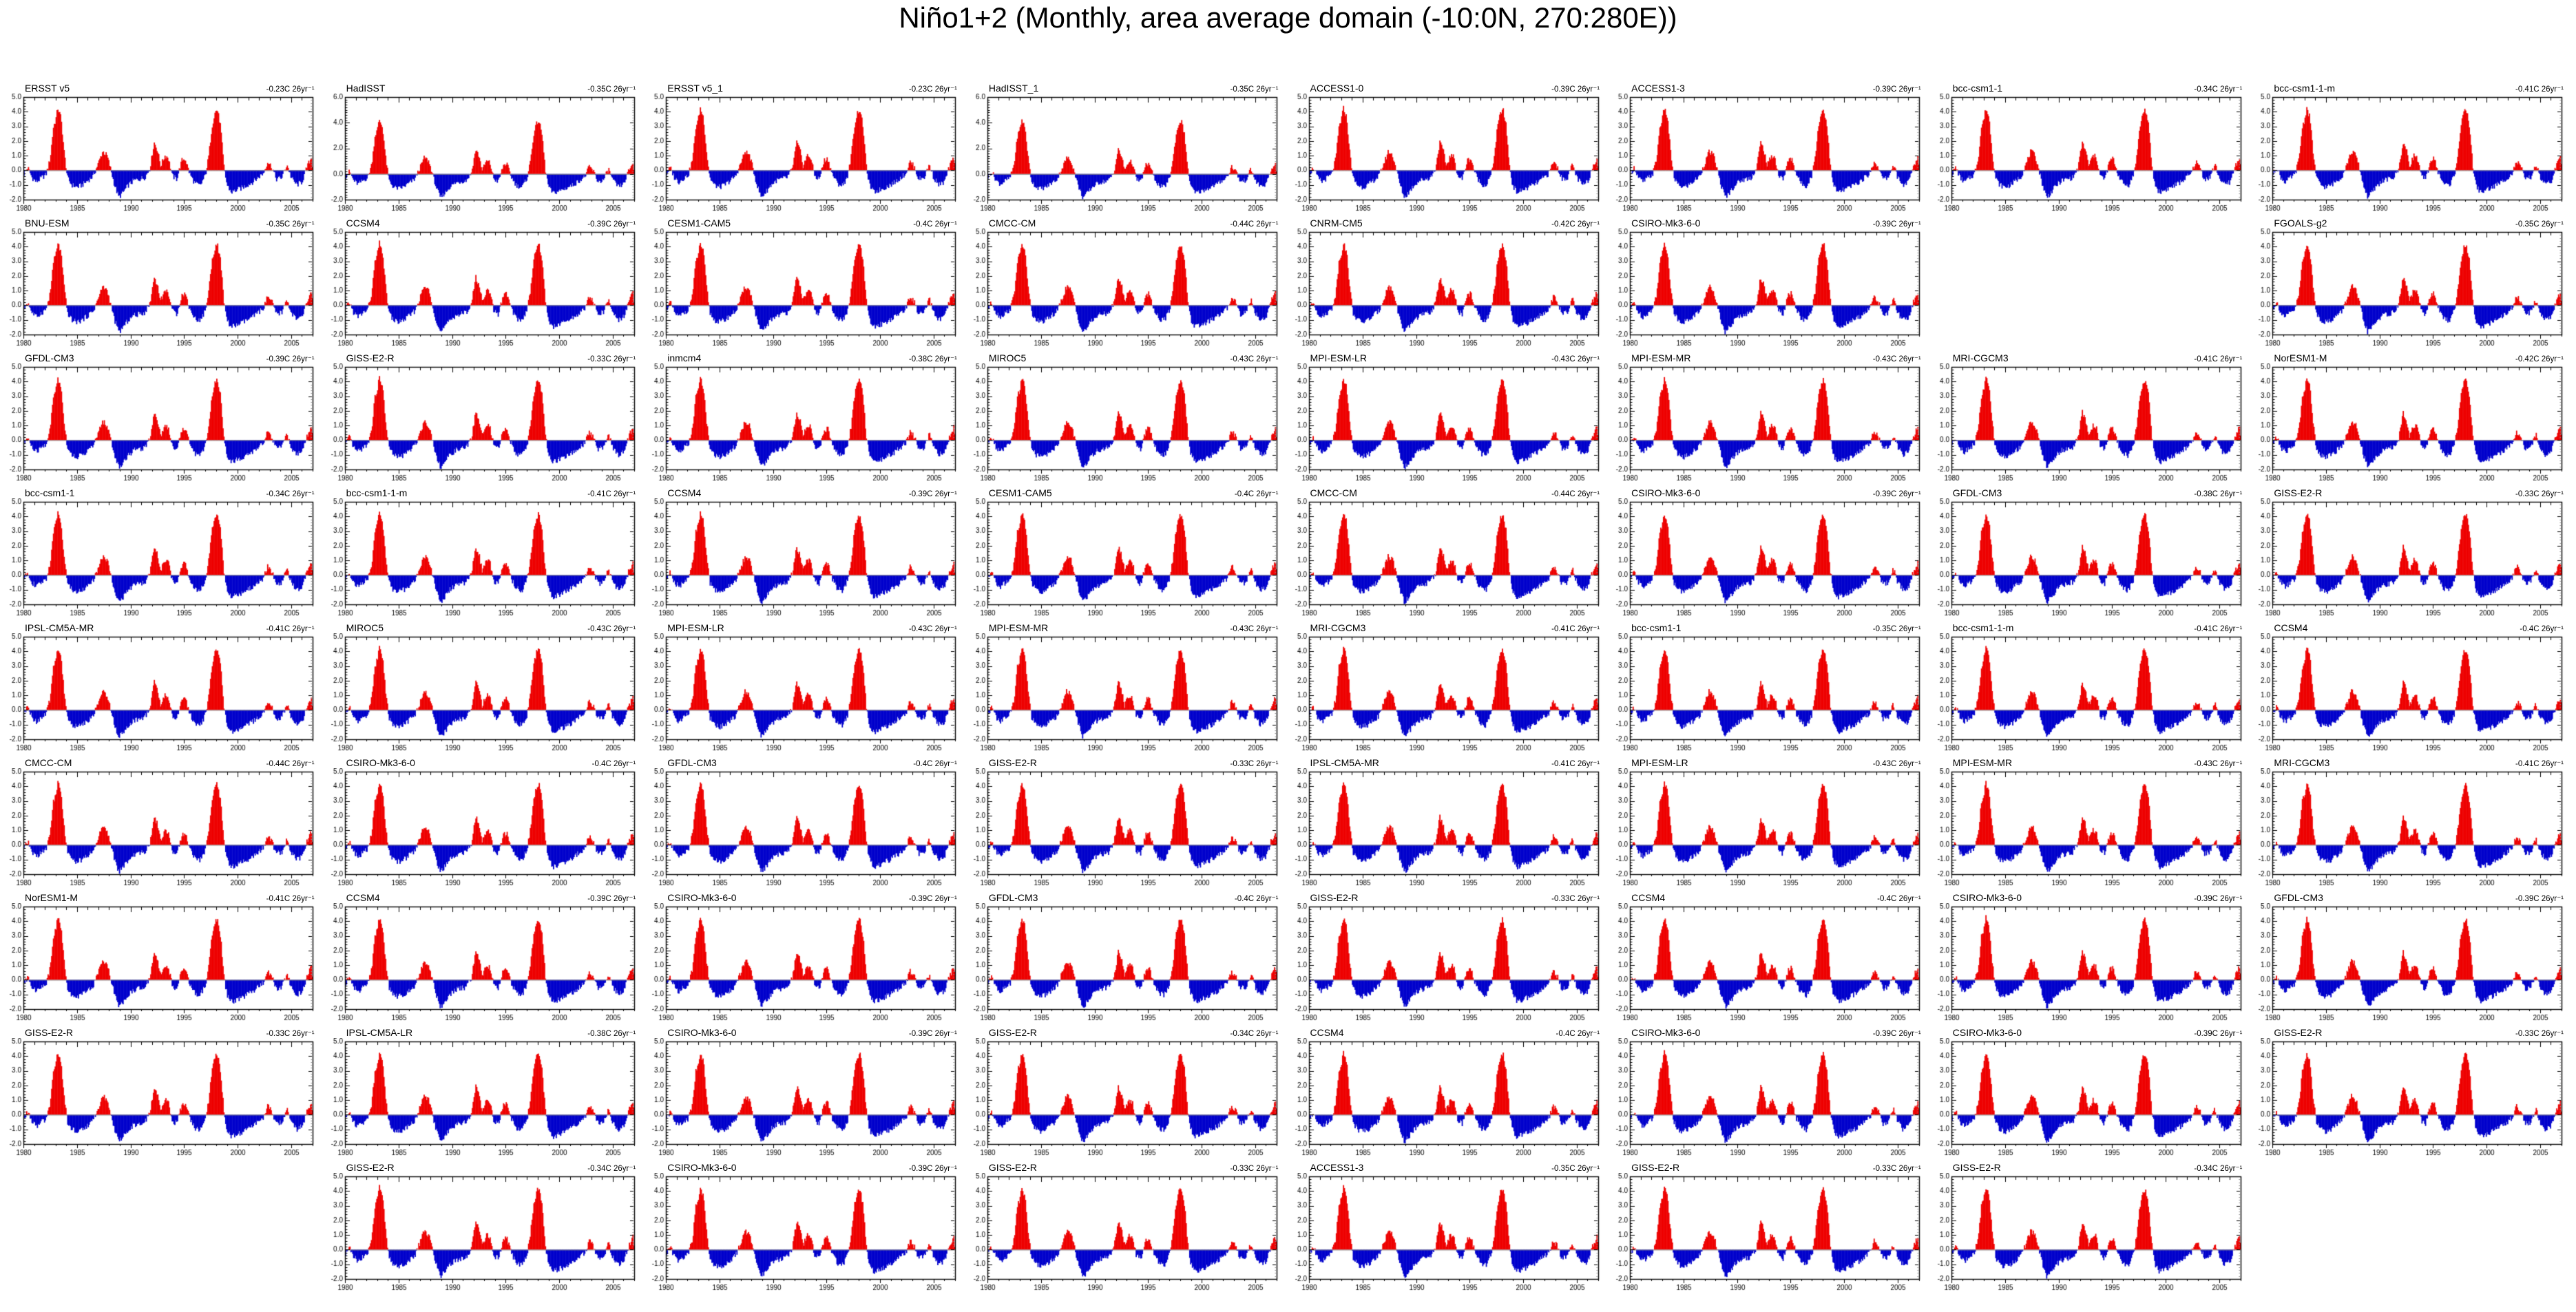 The width and height of the screenshot is (2576, 1312). Describe the element at coordinates (1449, 1228) in the screenshot. I see `model-panel: ACCESS1-3 -0.35C 26yr⁻¹` at that location.